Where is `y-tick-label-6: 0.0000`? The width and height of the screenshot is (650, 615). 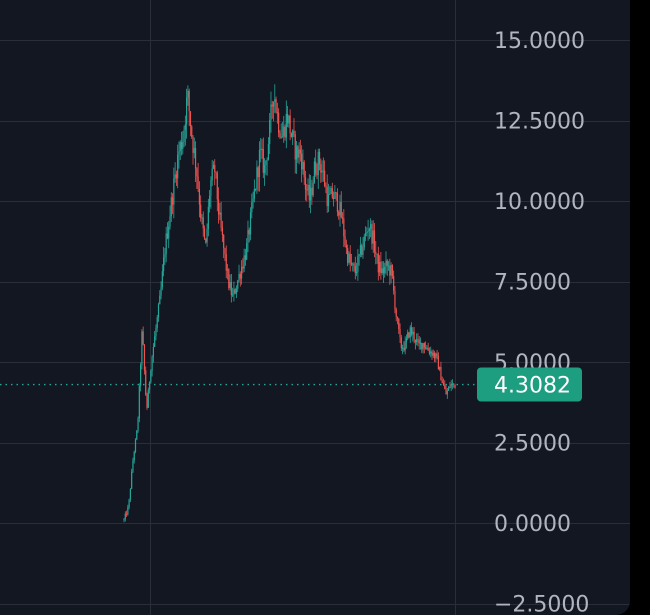 y-tick-label-6: 0.0000 is located at coordinates (532, 524).